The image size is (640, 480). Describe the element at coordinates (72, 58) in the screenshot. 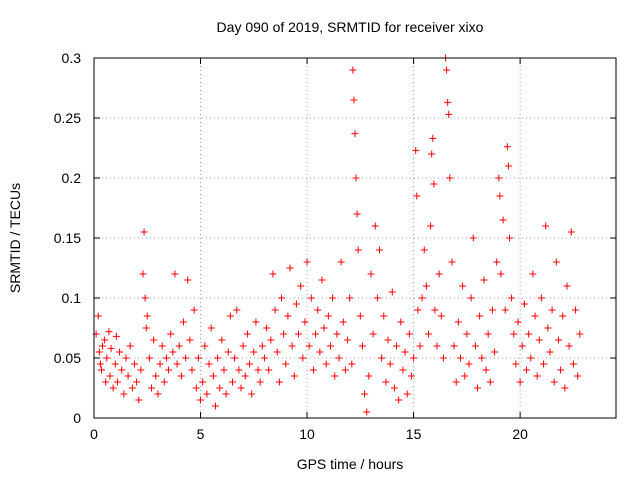

I see `y-tick-label: 0.3` at that location.